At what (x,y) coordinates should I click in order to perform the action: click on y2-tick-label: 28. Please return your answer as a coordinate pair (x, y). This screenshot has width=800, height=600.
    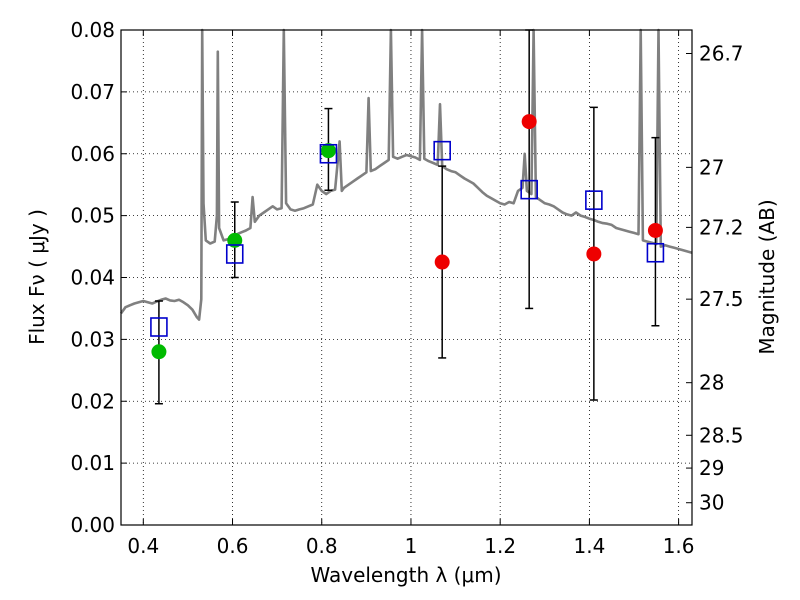
    Looking at the image, I should click on (711, 383).